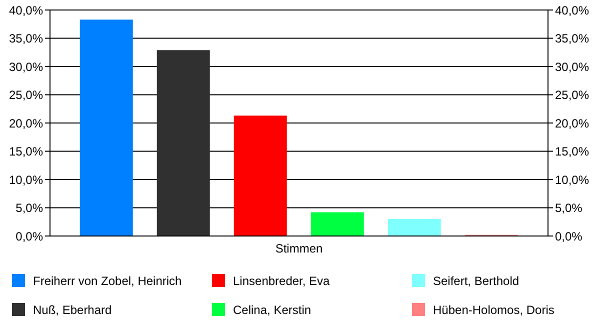 This screenshot has height=326, width=600. Describe the element at coordinates (26, 179) in the screenshot. I see `y-tick-label: 10,0%` at that location.